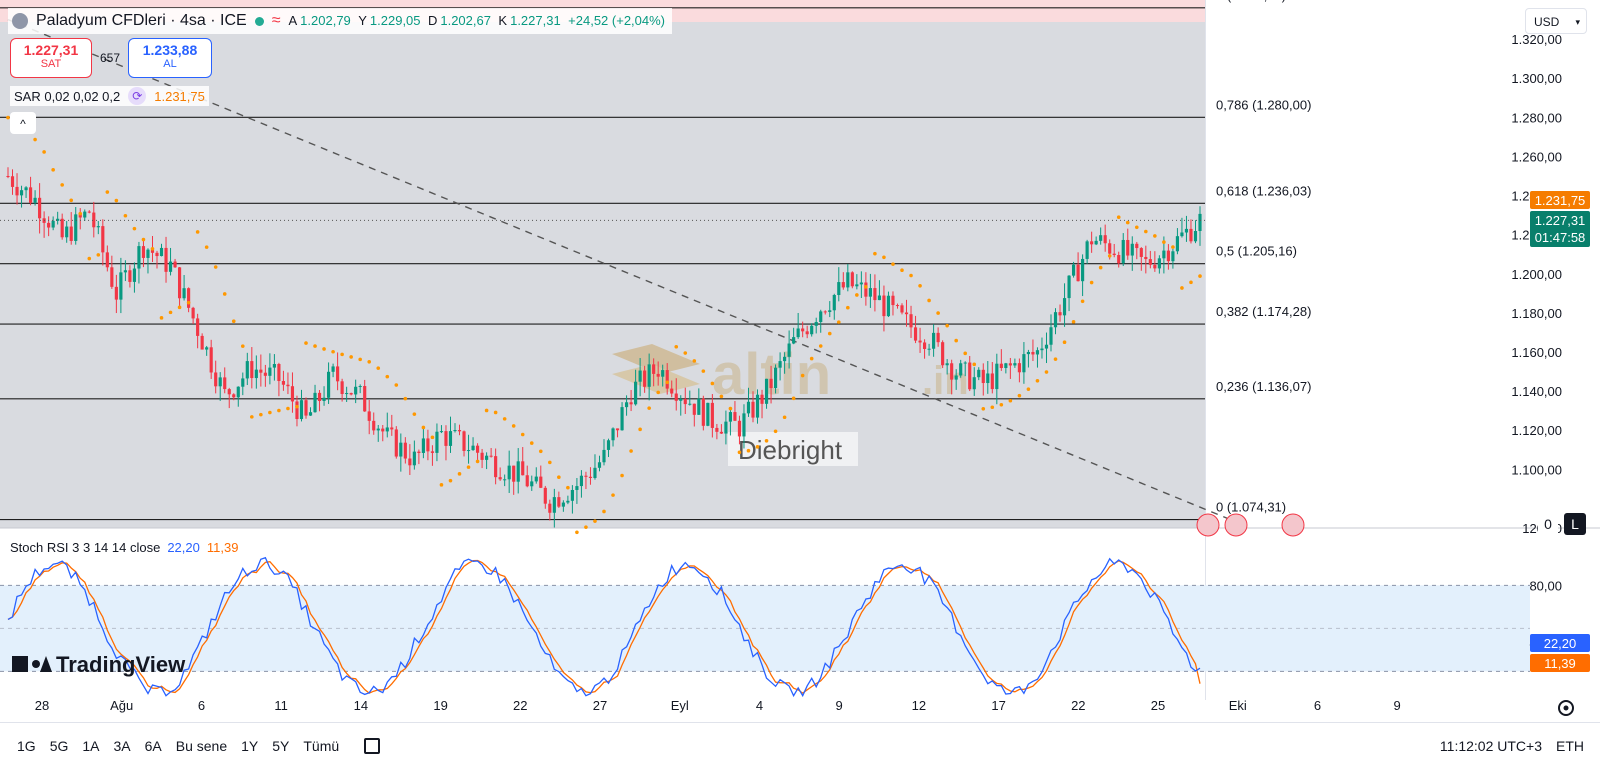  What do you see at coordinates (1556, 21) in the screenshot?
I see `currency-selector: USD ▾` at bounding box center [1556, 21].